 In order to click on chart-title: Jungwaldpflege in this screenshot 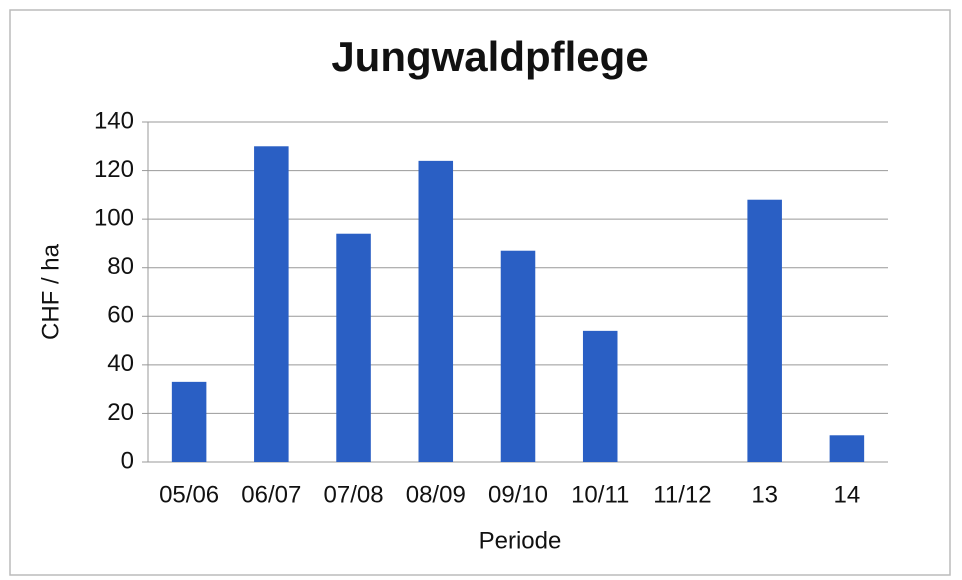, I will do `click(489, 56)`.